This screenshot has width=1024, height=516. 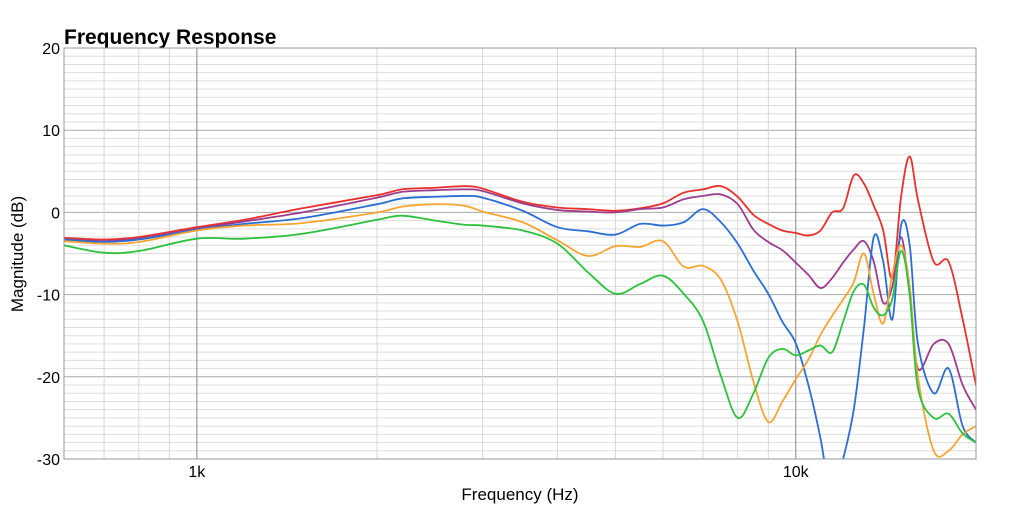 I want to click on y-tick-label: -20, so click(x=48, y=378).